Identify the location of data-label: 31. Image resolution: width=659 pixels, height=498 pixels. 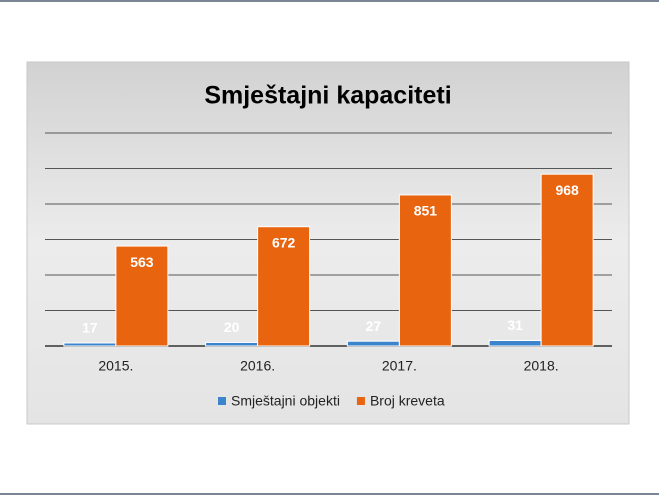
(515, 325).